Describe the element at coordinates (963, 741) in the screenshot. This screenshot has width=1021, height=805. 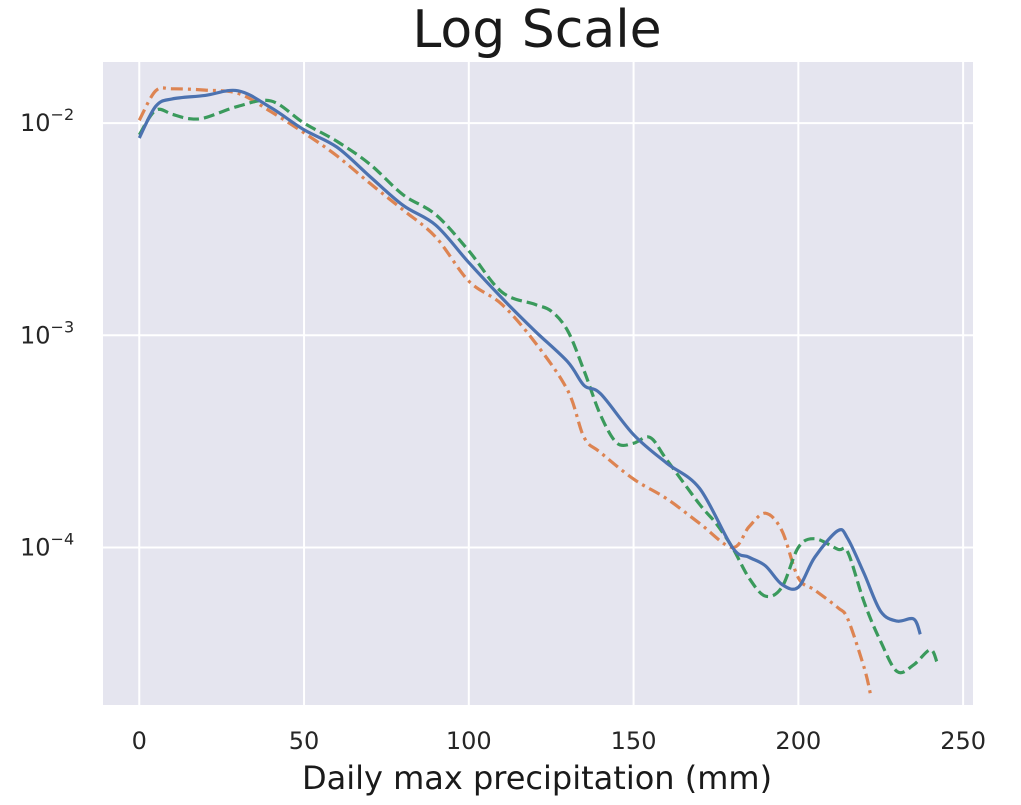
I see `x-tick-label: 250` at that location.